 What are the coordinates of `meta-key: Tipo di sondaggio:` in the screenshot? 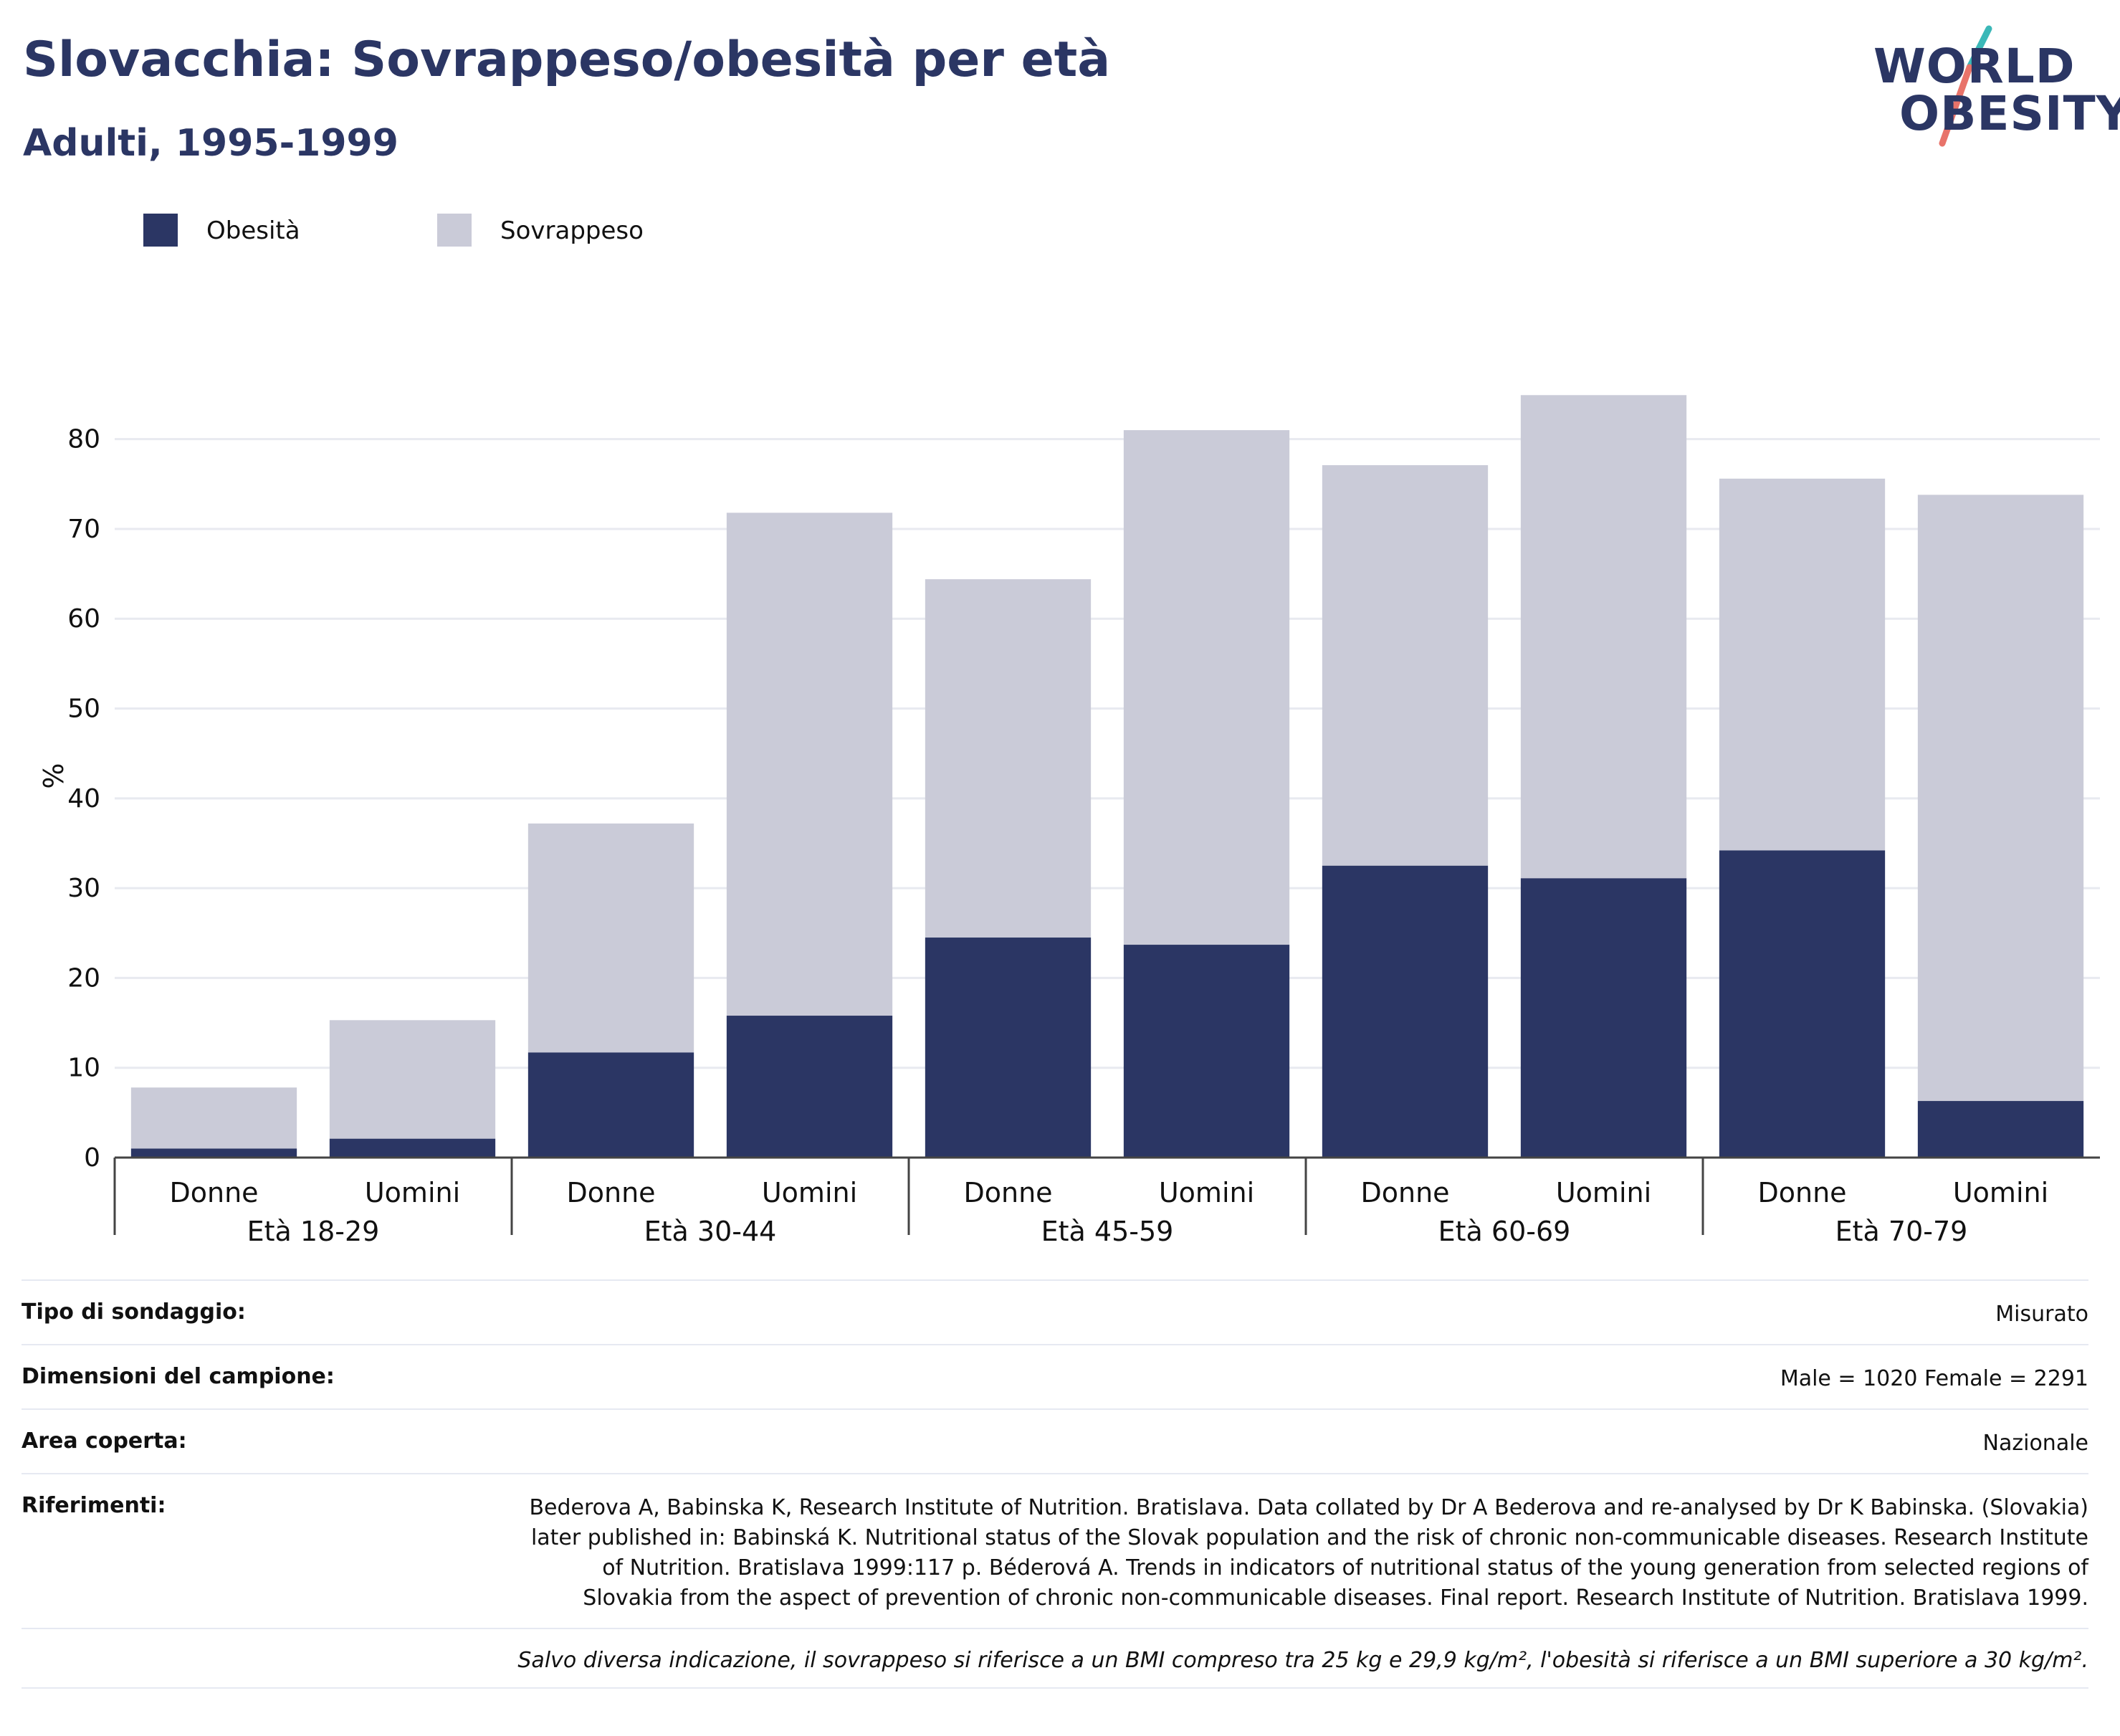 It's located at (134, 1312).